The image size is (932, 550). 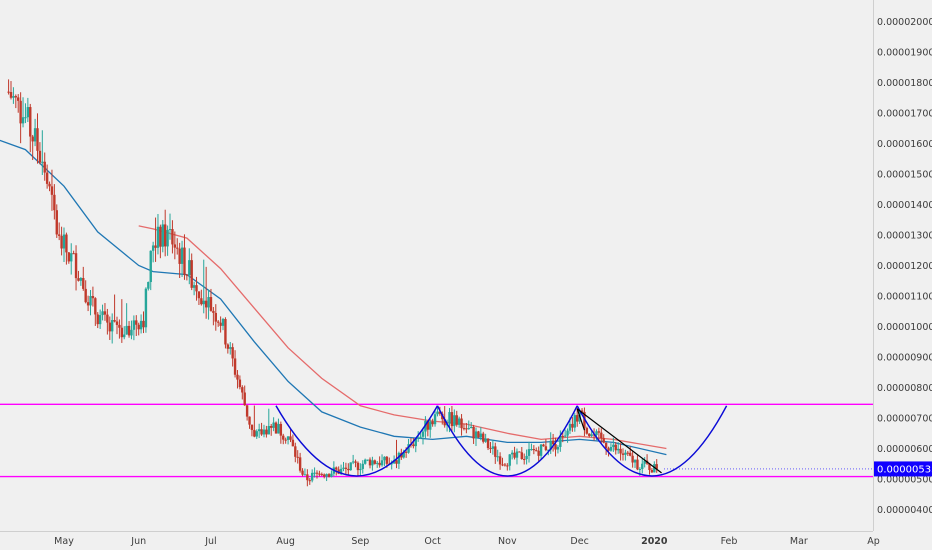 I want to click on price-tick-label: 0.00001200, so click(x=904, y=266).